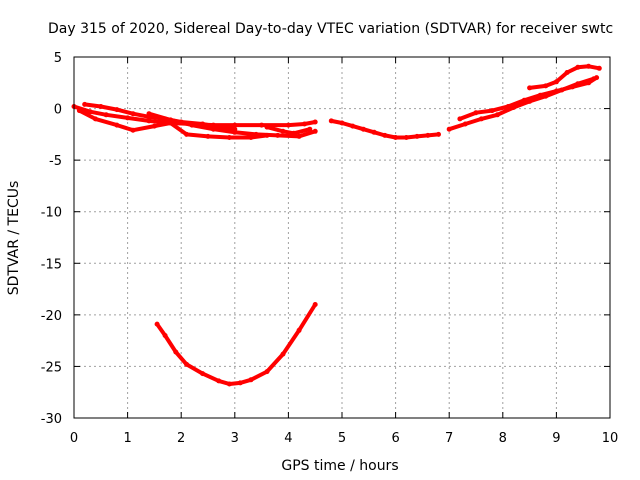  Describe the element at coordinates (14, 238) in the screenshot. I see `y-axis-label: SDTVAR / TECUs` at that location.